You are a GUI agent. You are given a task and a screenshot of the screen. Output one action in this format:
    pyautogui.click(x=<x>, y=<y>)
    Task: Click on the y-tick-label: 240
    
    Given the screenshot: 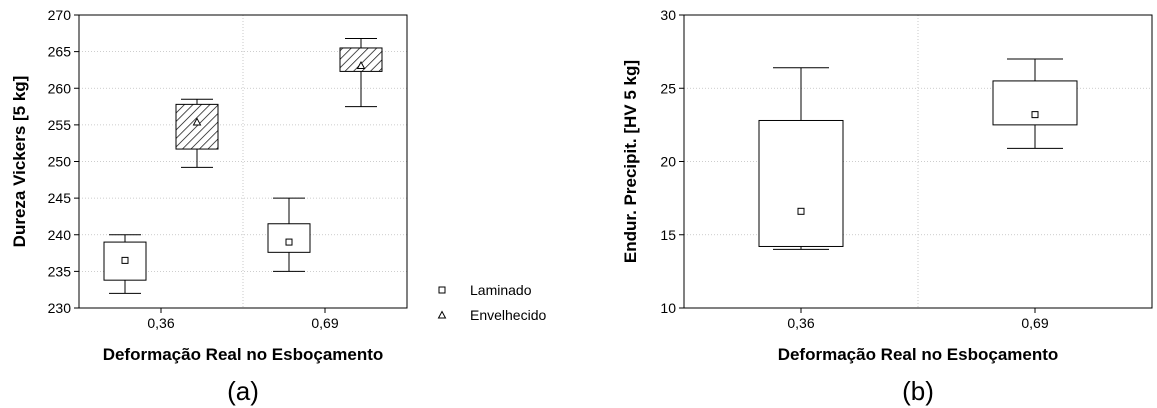 What is the action you would take?
    pyautogui.click(x=60, y=235)
    